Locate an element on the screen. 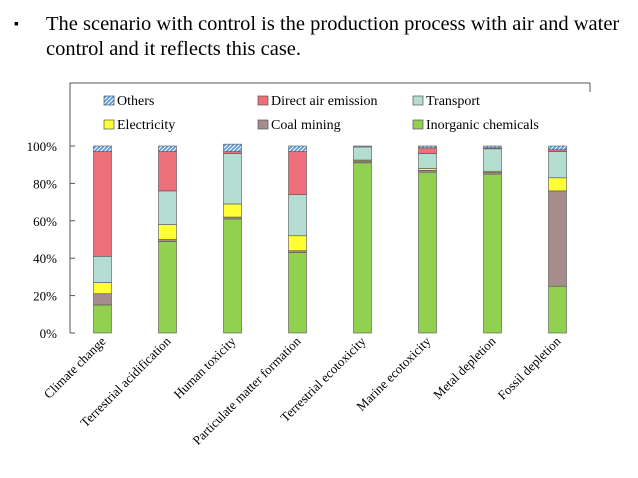  legend-label: Electricity is located at coordinates (146, 125).